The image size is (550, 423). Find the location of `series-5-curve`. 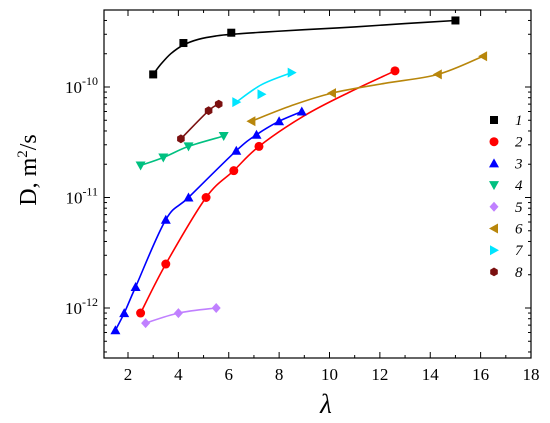

series-5-curve is located at coordinates (181, 315).